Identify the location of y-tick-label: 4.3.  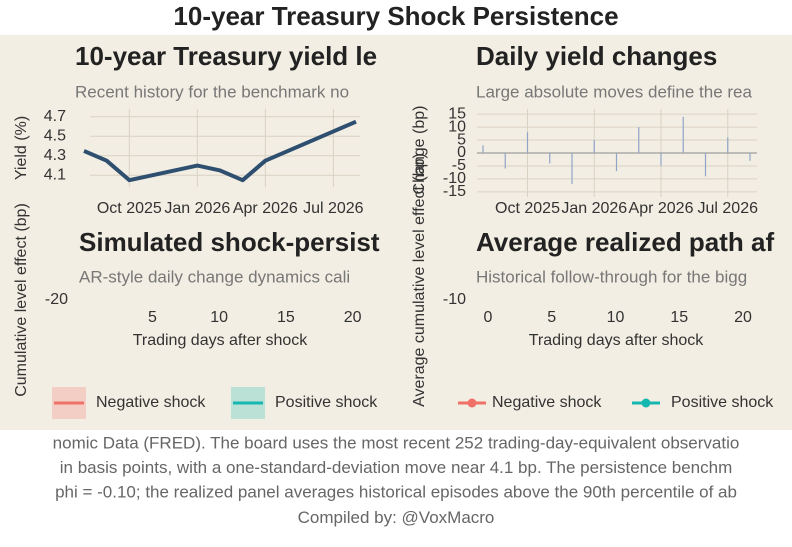
(55, 155).